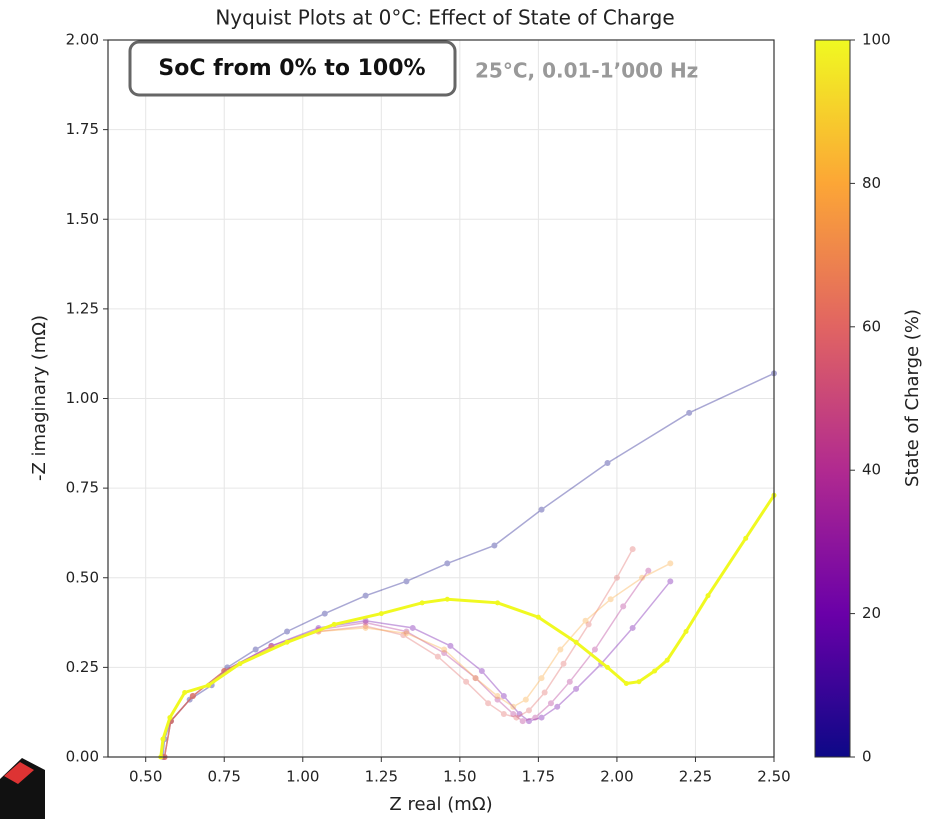 The height and width of the screenshot is (819, 949). I want to click on y-tick-label: 1.75, so click(82, 129).